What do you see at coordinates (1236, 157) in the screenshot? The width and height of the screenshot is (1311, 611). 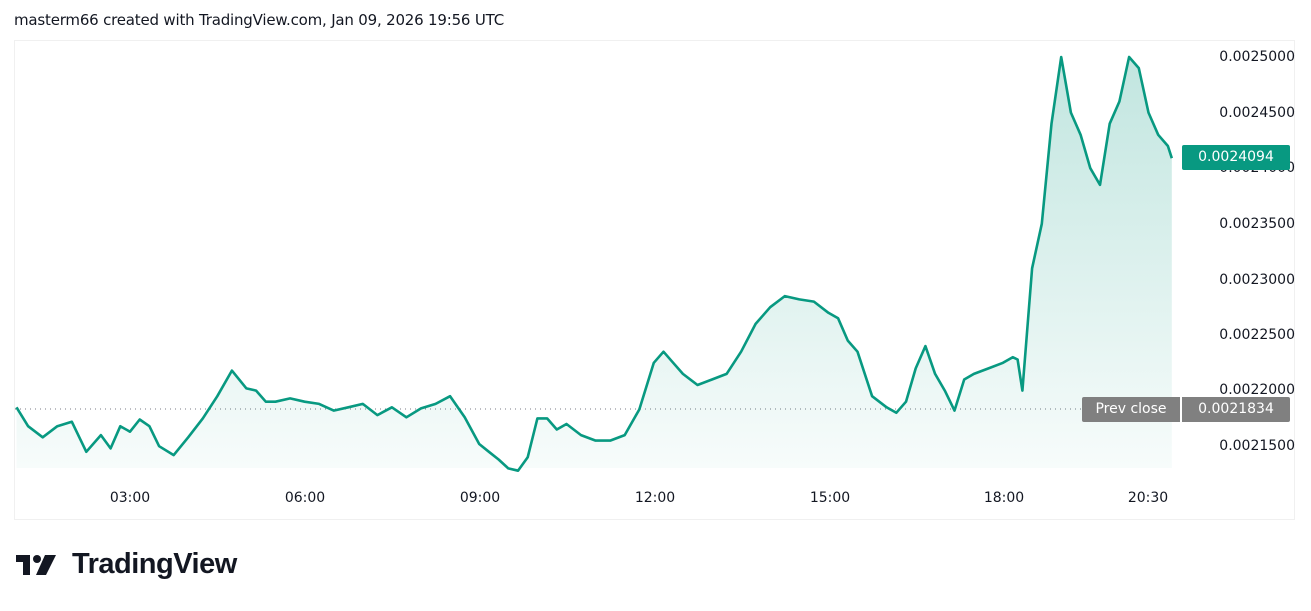 I see `last-price-badge: 0.0024094` at bounding box center [1236, 157].